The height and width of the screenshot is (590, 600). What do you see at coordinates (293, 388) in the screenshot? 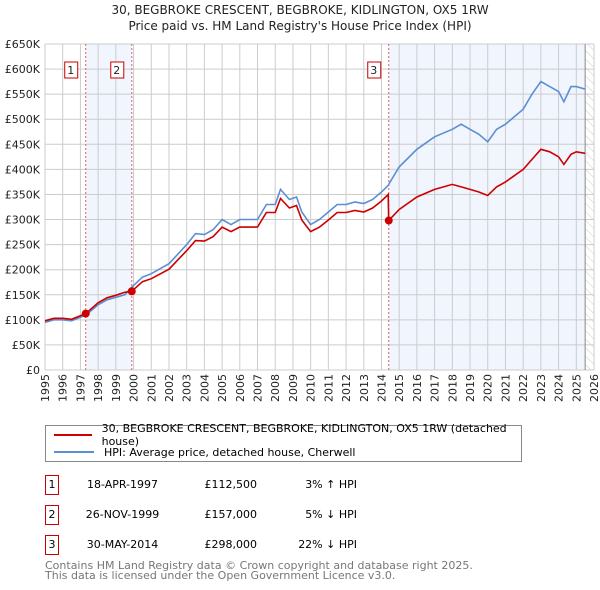
I see `x-tick-label: 2009` at bounding box center [293, 388].